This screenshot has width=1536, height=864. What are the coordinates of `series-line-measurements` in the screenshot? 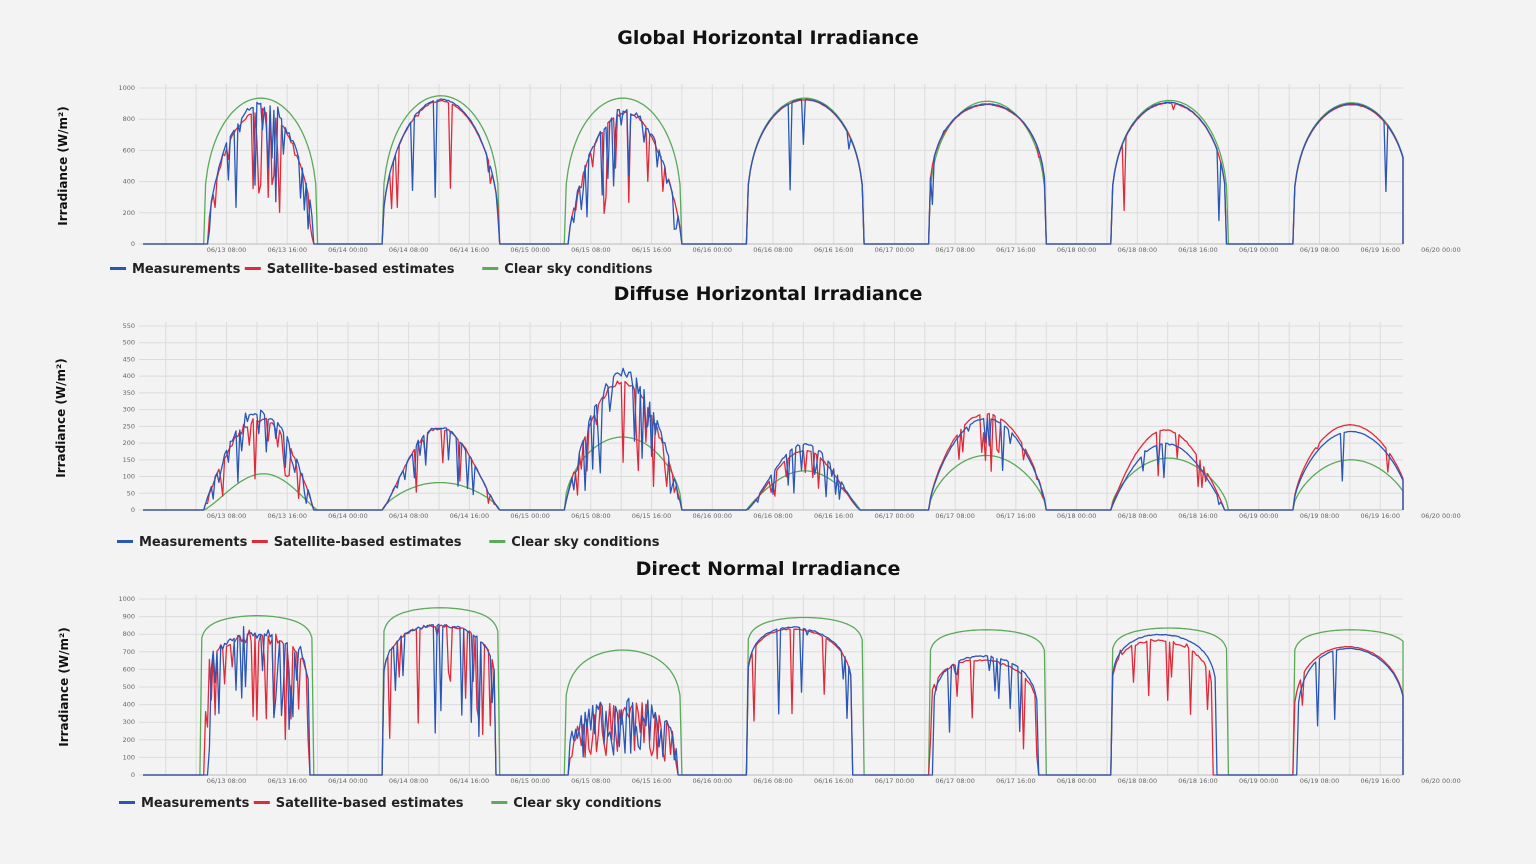 It's located at (773, 171).